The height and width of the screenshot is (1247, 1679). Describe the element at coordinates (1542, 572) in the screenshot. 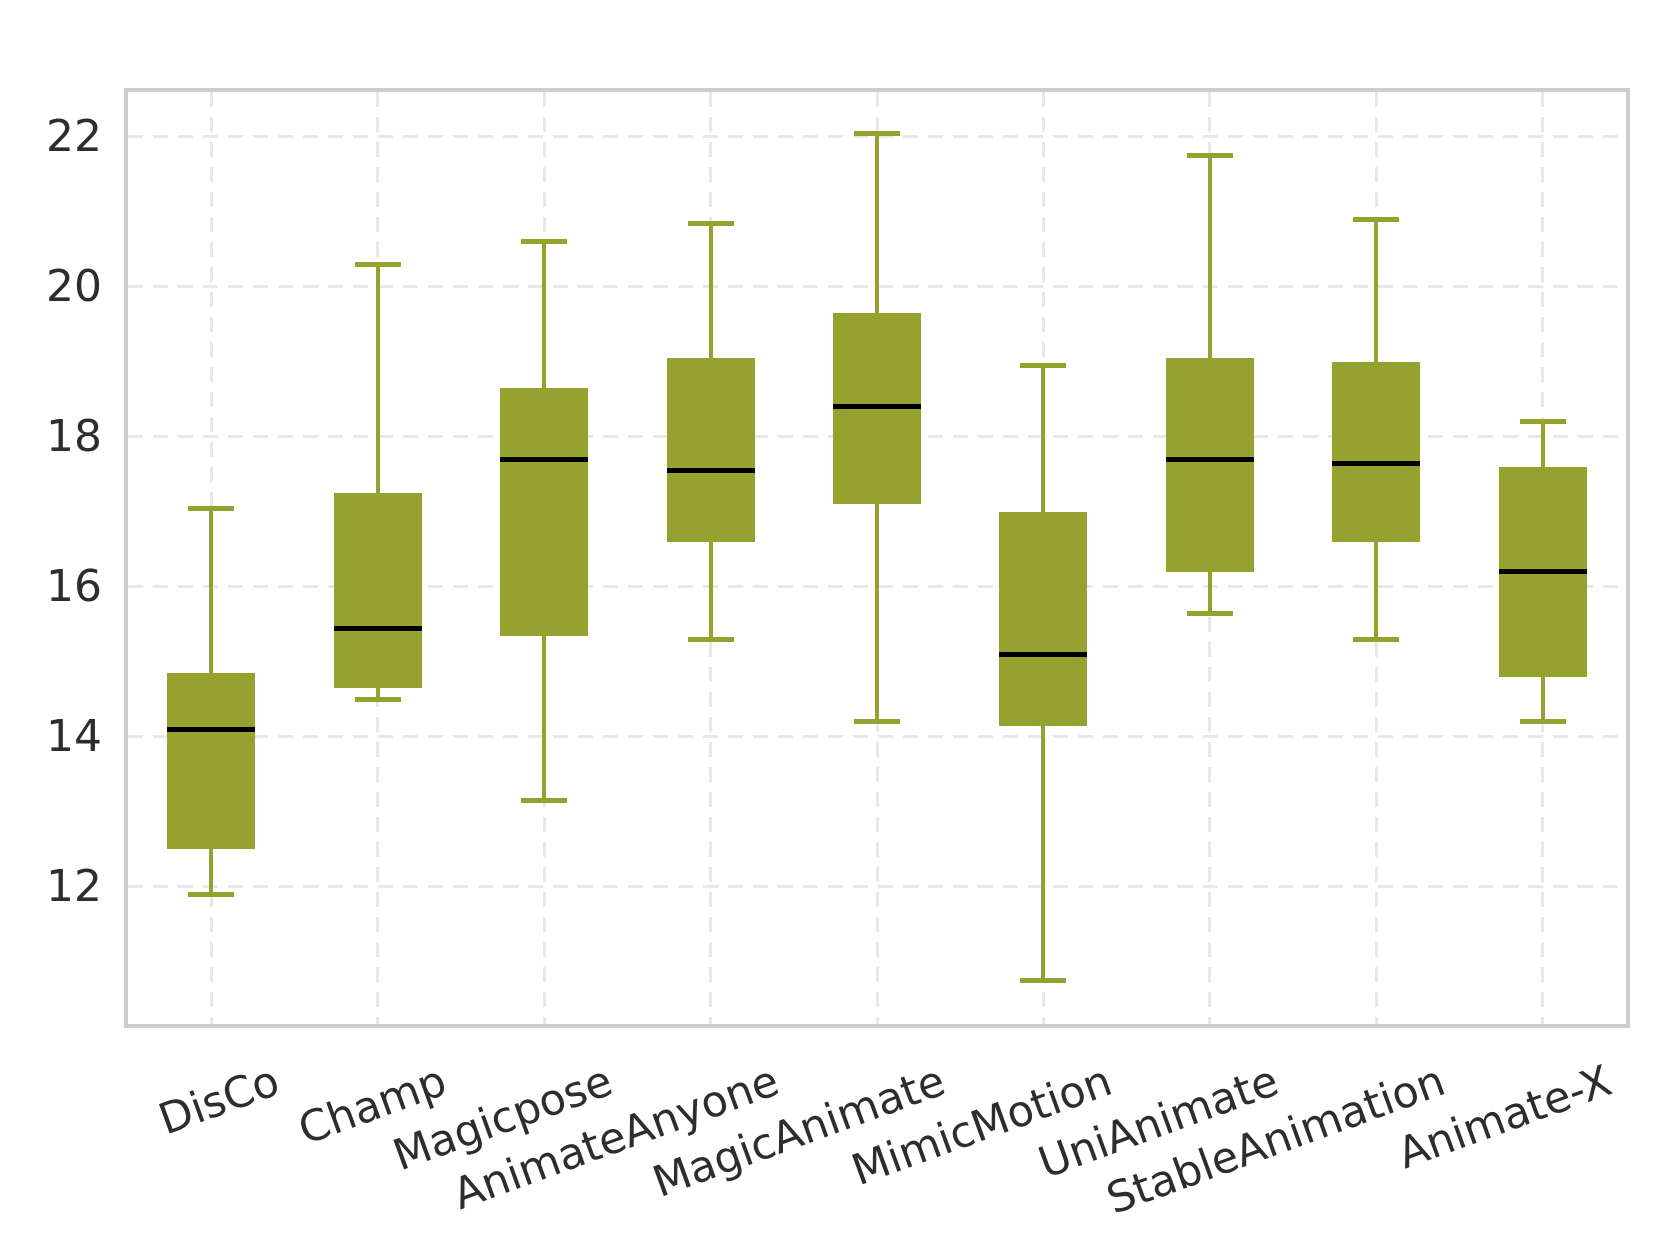

I see `median-line-Animate-X` at that location.